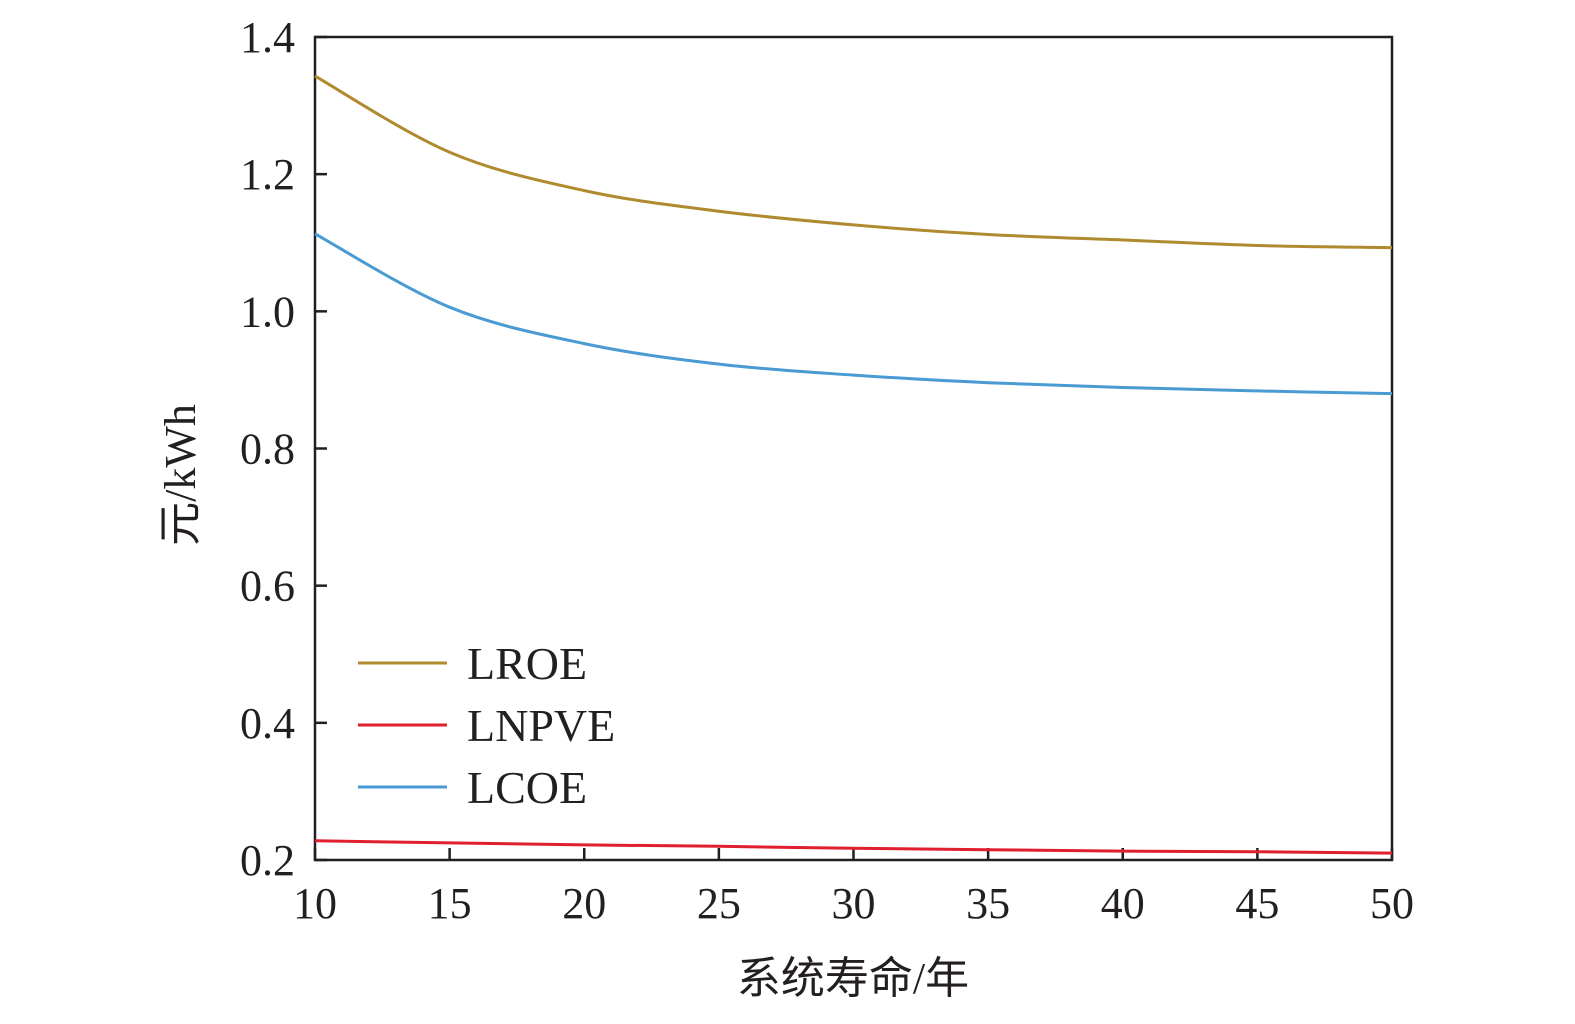  Describe the element at coordinates (180, 475) in the screenshot. I see `y-axis-title: 元/kWh` at that location.